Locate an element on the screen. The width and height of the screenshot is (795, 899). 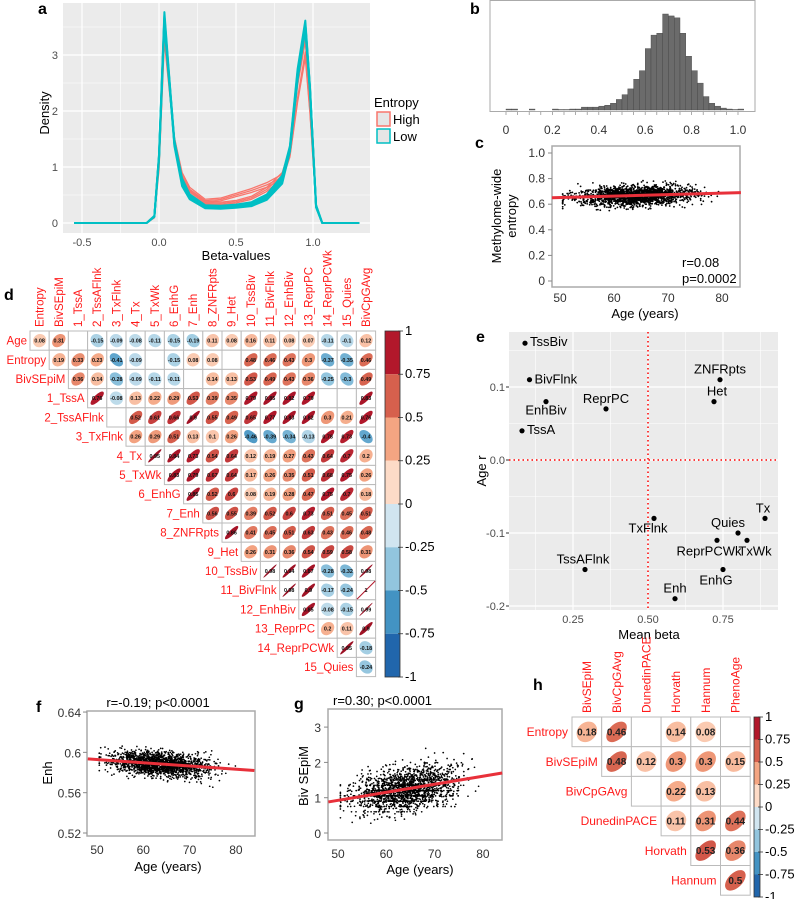
panel-label-b: b is located at coordinates (475, 9).